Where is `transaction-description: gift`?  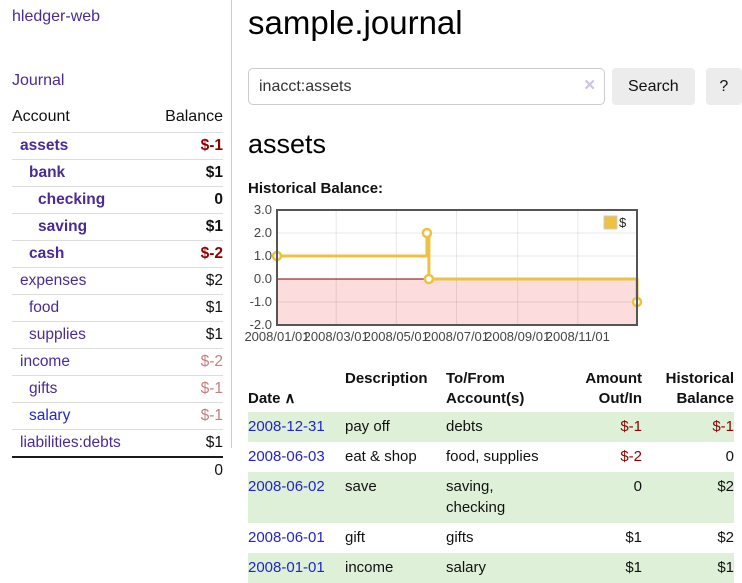 transaction-description: gift is located at coordinates (355, 537).